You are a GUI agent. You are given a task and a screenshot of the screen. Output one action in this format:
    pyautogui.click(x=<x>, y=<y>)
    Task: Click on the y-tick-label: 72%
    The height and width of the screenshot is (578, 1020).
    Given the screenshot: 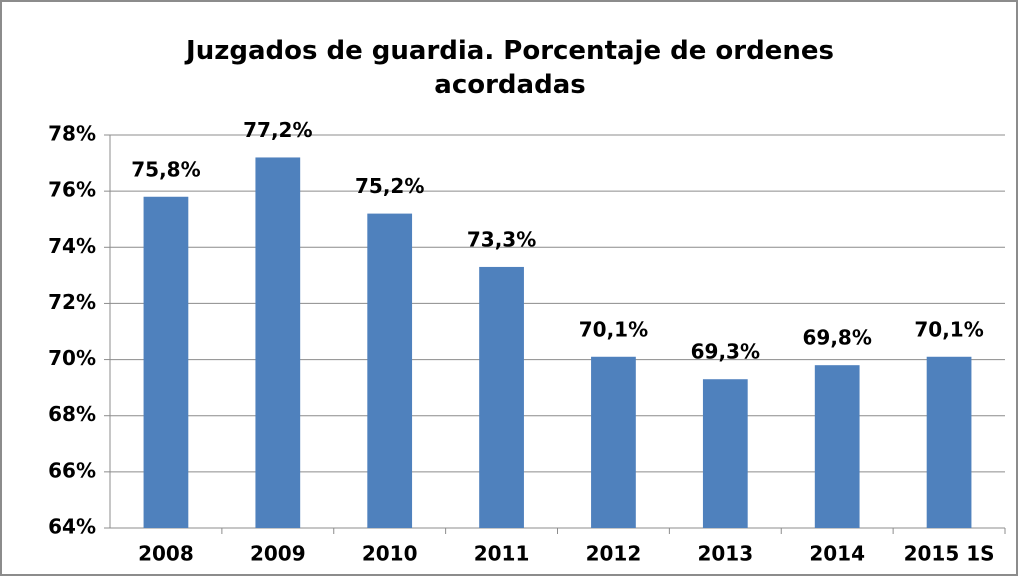 What is the action you would take?
    pyautogui.click(x=72, y=302)
    